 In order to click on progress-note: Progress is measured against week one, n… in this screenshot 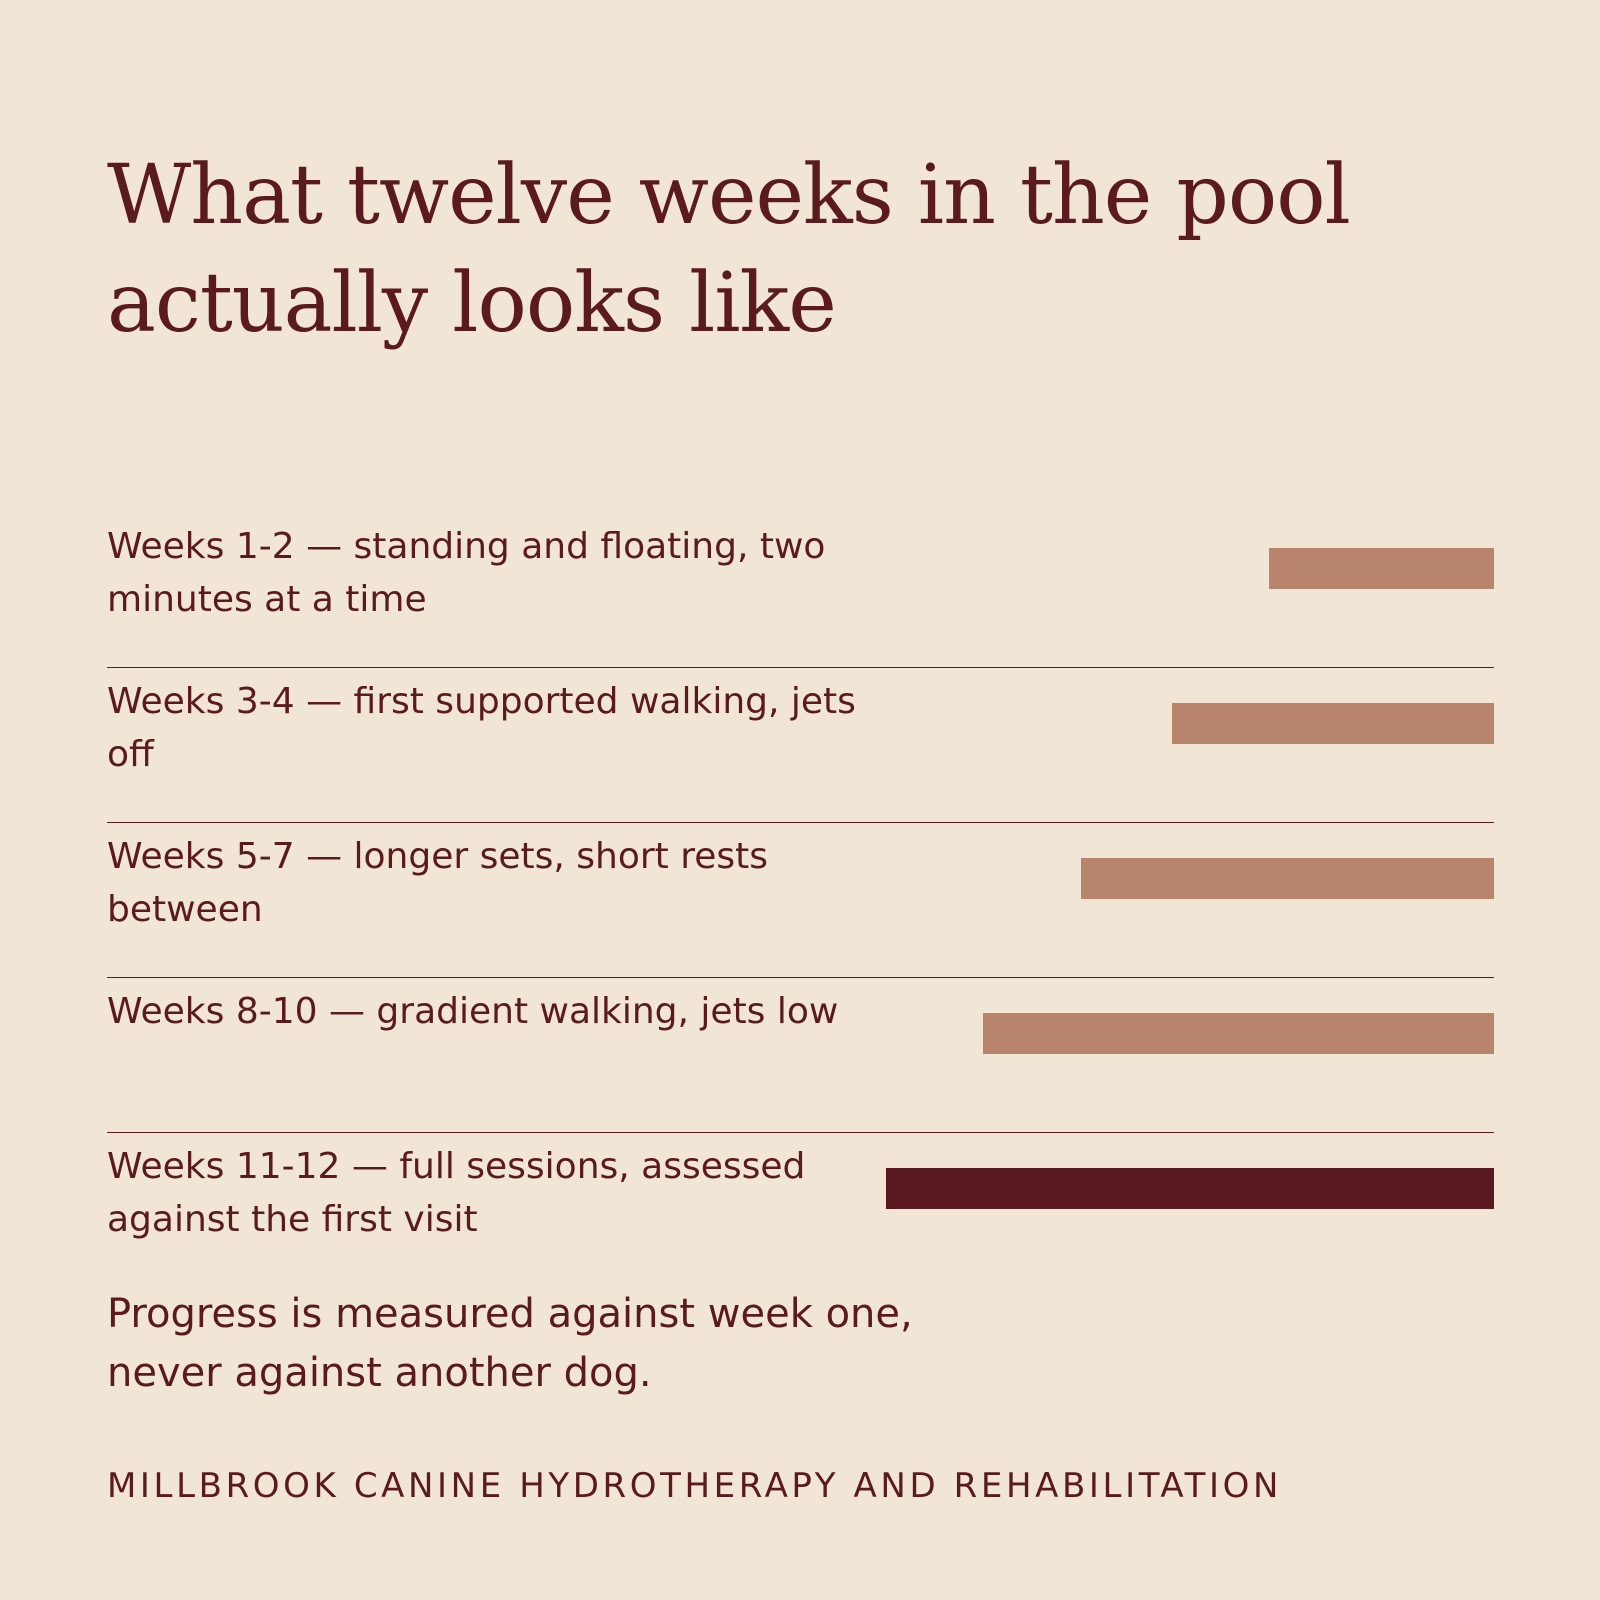, I will do `click(510, 1343)`.